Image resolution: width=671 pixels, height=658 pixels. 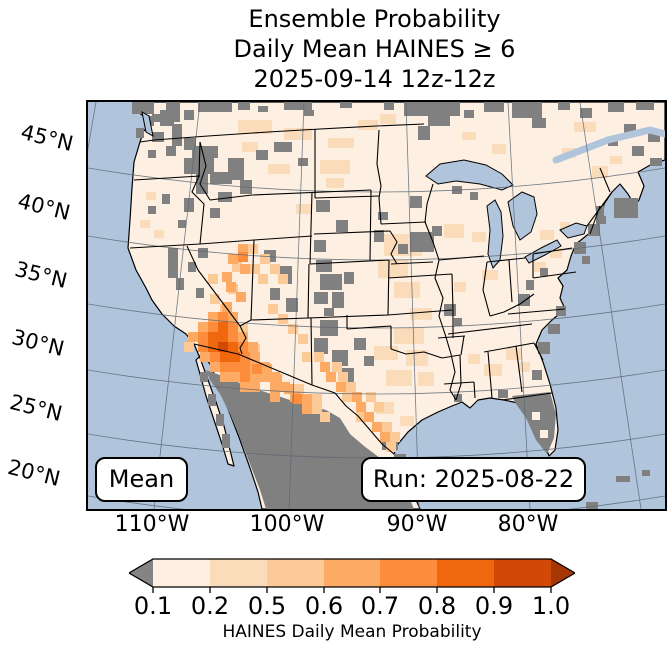 What do you see at coordinates (289, 343) in the screenshot?
I see `cells-bin-0p6-0p7` at bounding box center [289, 343].